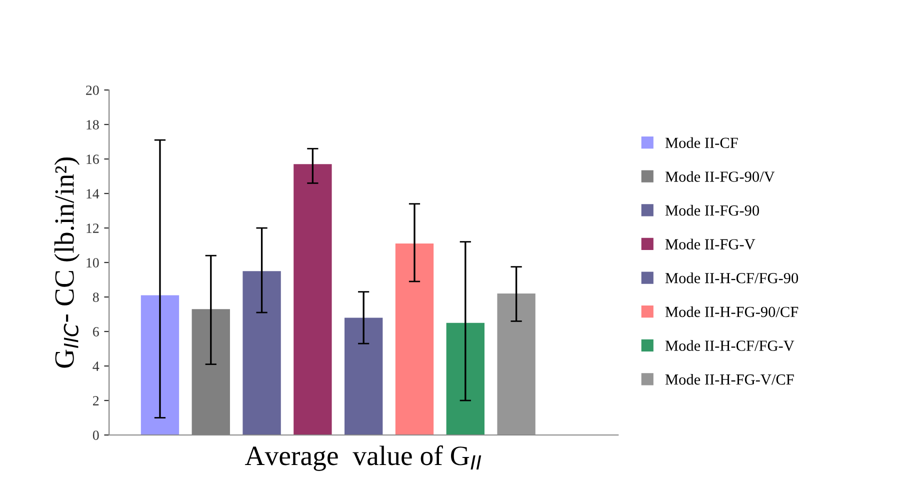 This screenshot has height=500, width=909. I want to click on y-tick-label: 18, so click(92, 125).